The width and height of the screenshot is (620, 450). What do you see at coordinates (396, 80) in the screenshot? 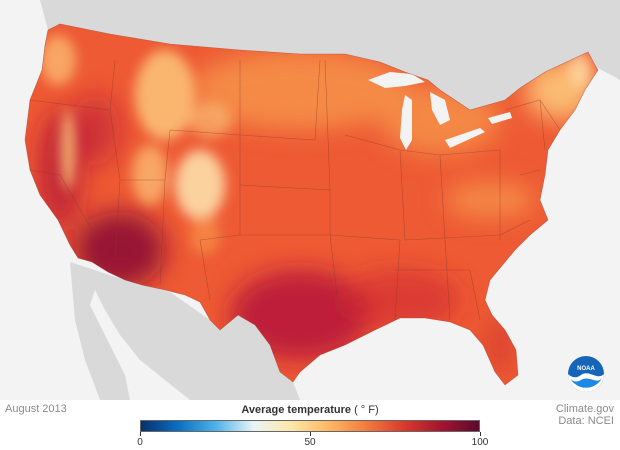
I see `lake-superior` at bounding box center [396, 80].